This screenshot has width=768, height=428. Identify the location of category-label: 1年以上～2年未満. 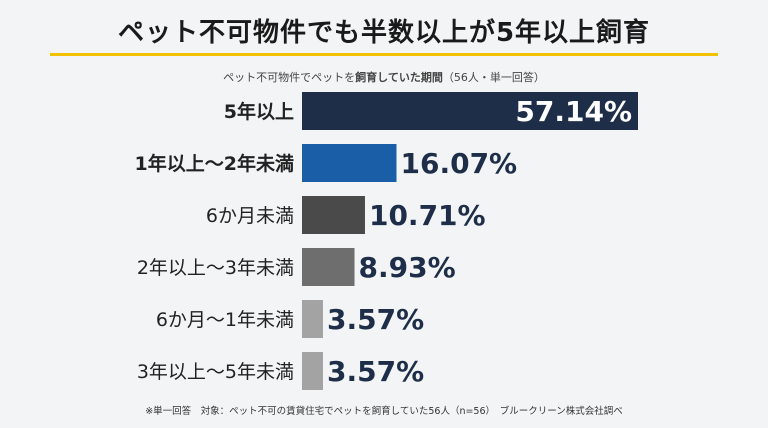
(214, 163).